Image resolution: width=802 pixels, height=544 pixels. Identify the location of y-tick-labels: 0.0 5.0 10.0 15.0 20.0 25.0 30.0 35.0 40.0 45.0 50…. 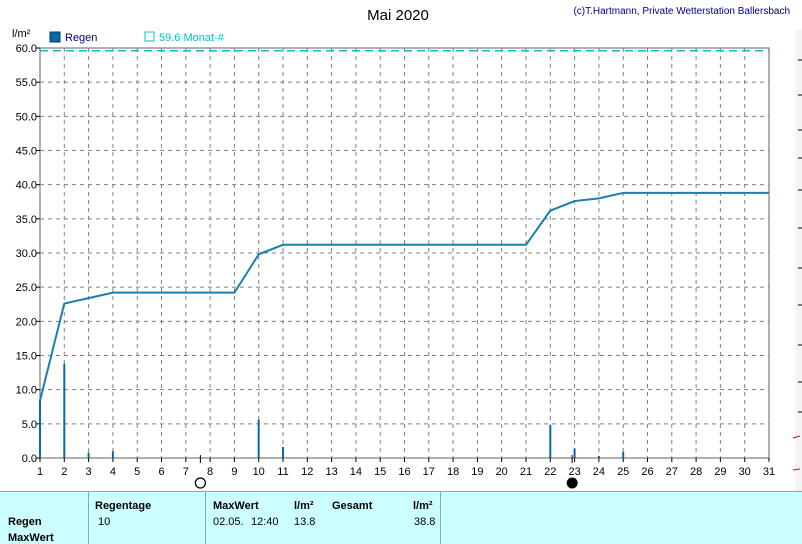
(28, 254).